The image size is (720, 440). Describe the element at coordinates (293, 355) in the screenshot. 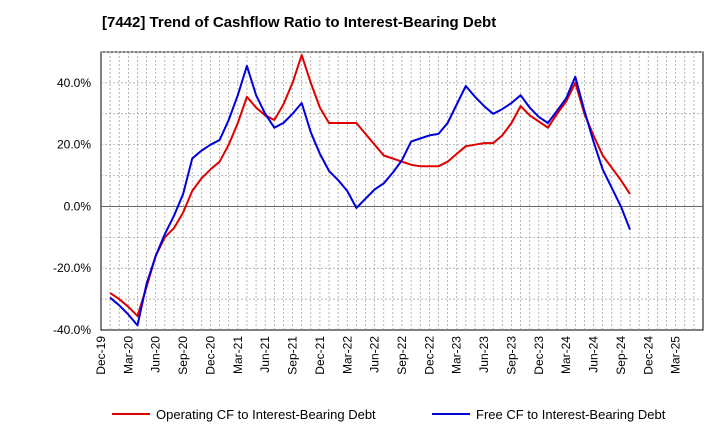

I see `x-tick-label: Sep-21` at that location.